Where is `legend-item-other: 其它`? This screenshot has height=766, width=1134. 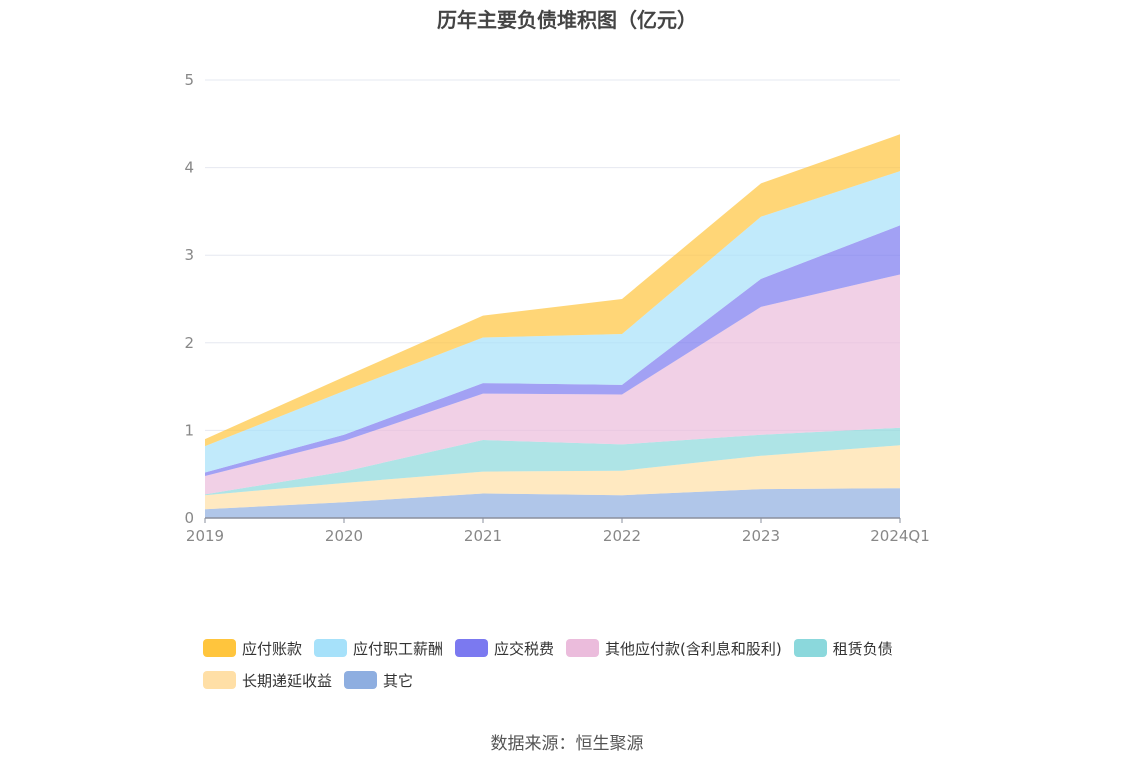
legend-item-other: 其它 is located at coordinates (378, 680).